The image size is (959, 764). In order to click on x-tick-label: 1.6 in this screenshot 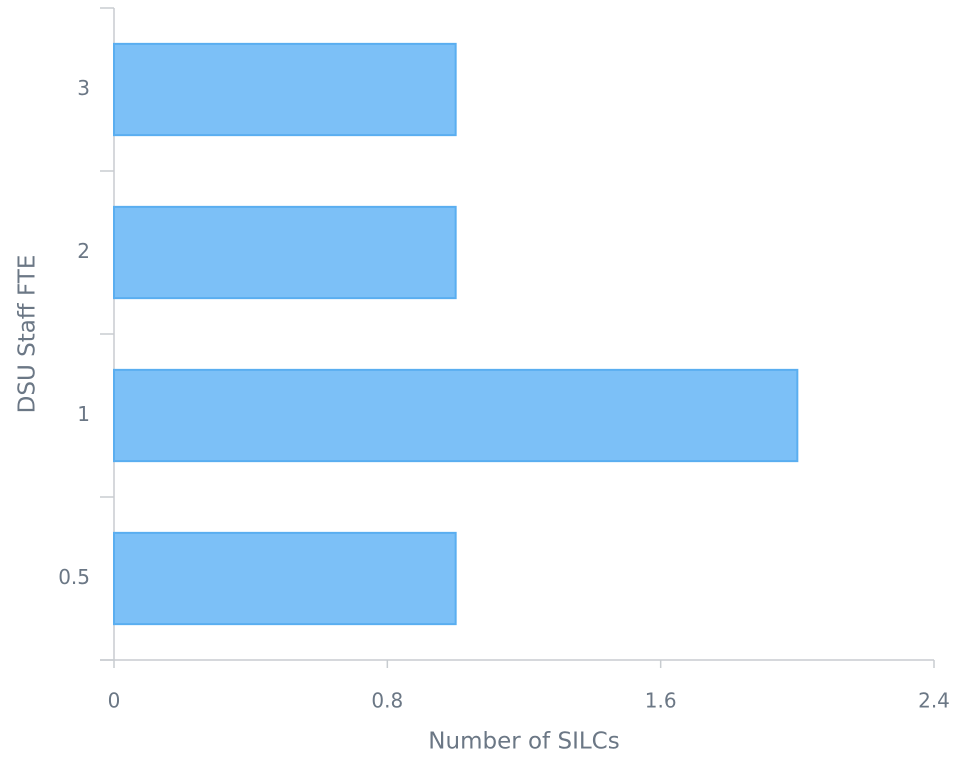, I will do `click(661, 701)`.